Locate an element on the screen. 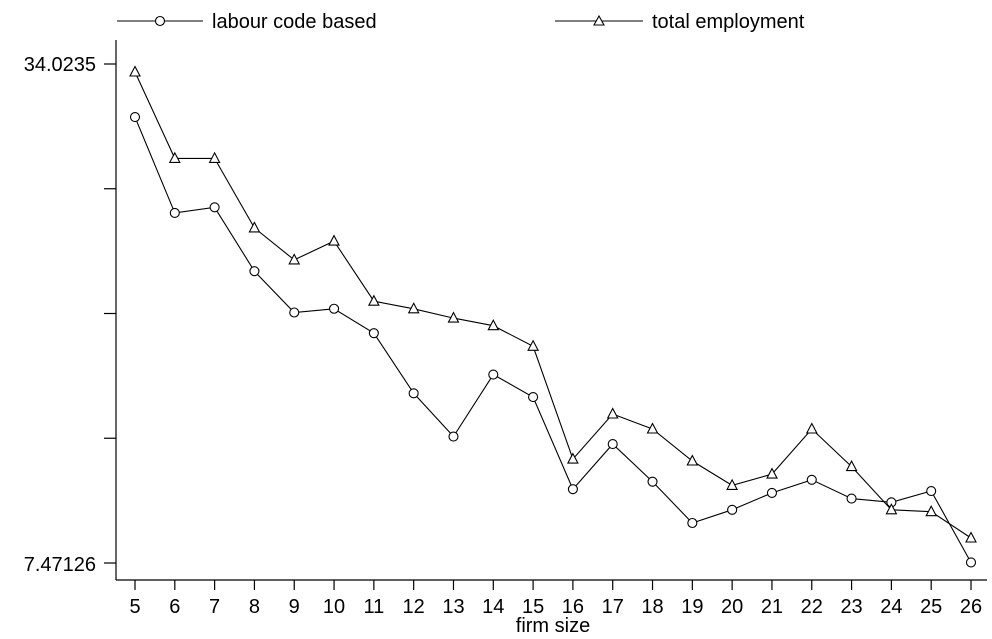  legend-label: total employment is located at coordinates (728, 22).